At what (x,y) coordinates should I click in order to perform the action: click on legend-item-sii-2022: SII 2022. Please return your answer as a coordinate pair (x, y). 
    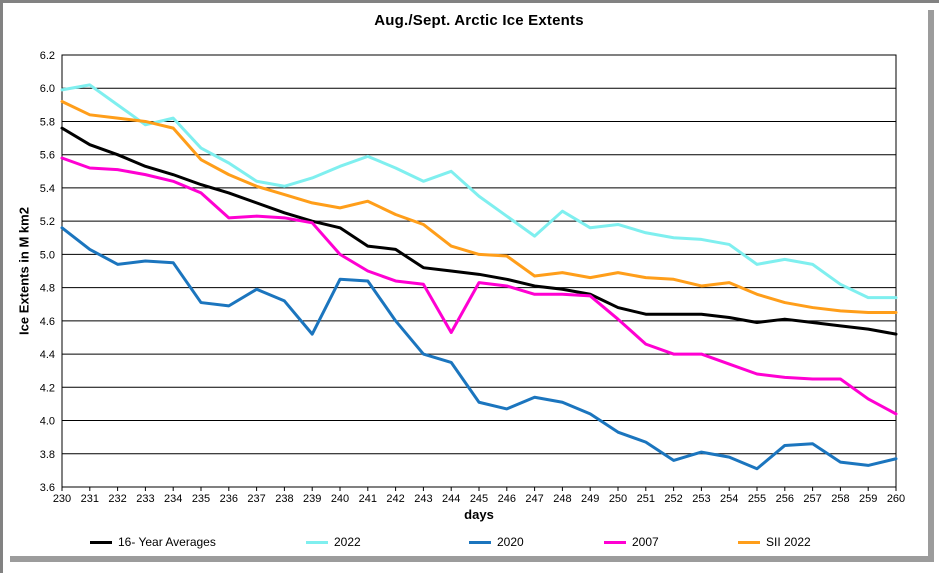
    Looking at the image, I should click on (774, 542).